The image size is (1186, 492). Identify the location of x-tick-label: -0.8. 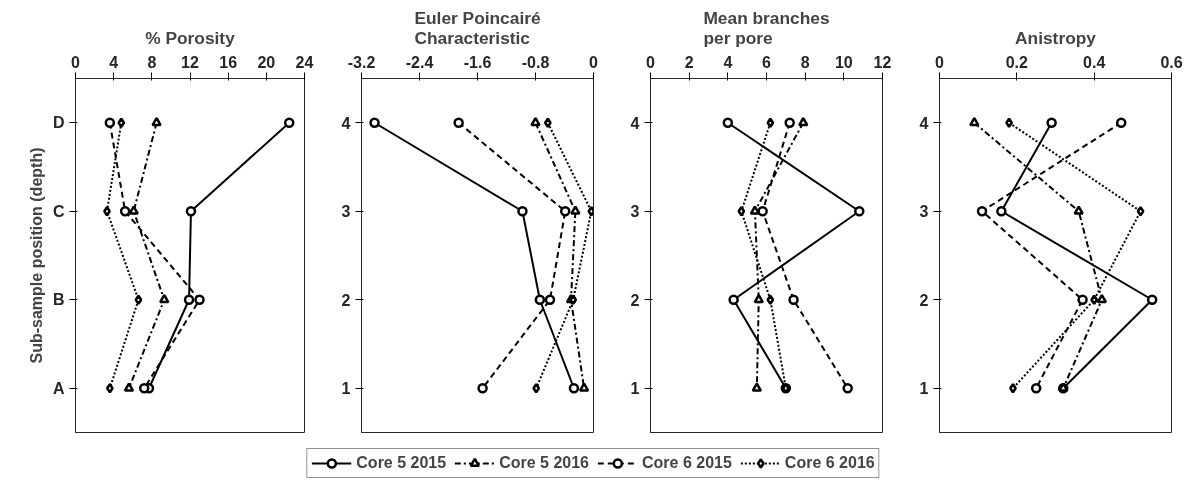
(535, 62).